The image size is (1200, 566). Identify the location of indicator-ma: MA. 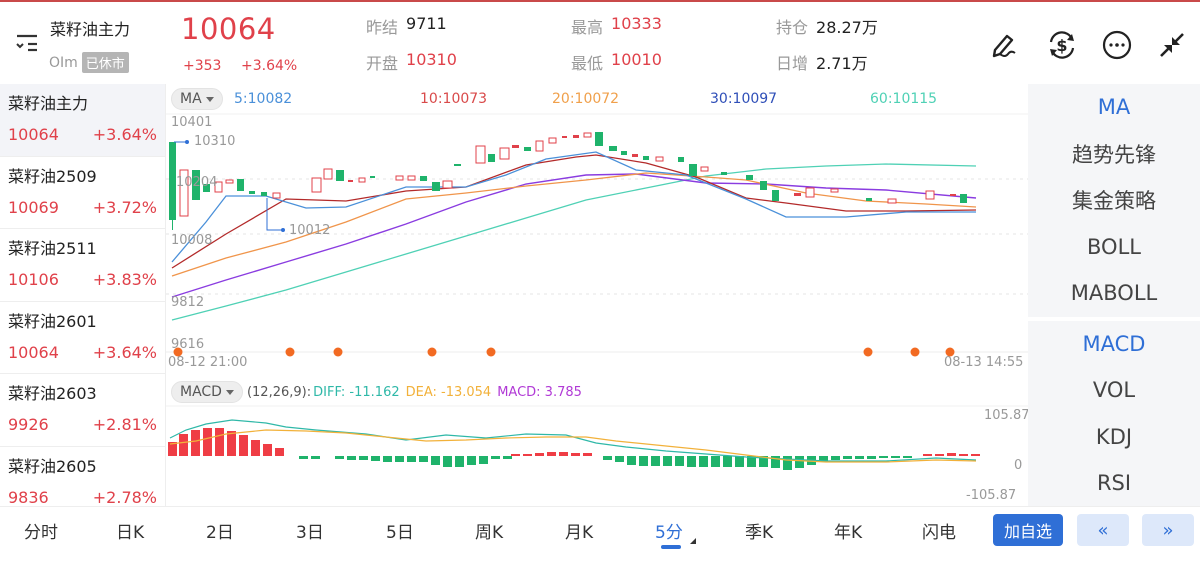
(1114, 107).